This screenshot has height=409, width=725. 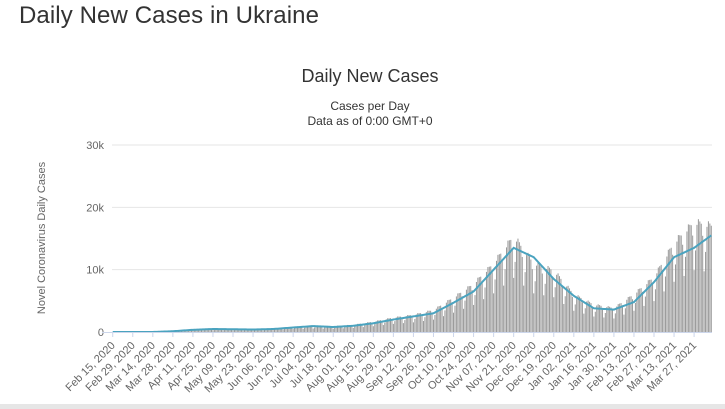 What do you see at coordinates (42, 237) in the screenshot?
I see `y-axis-title: Novel Coronavirus Daily Cases` at bounding box center [42, 237].